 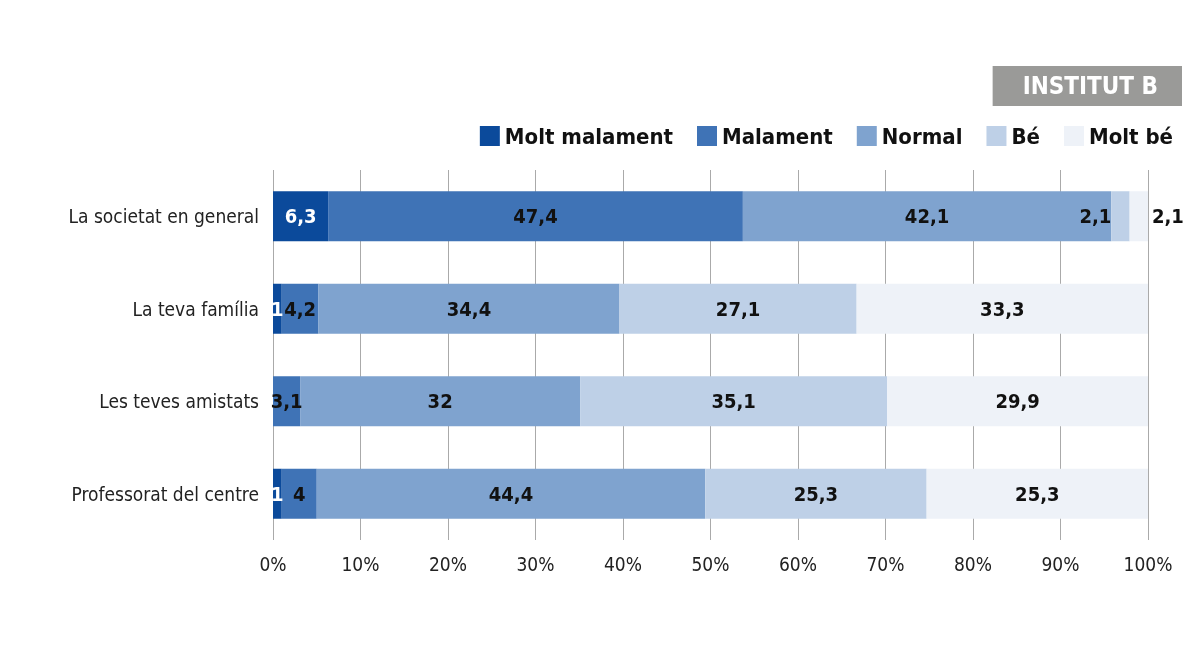 I want to click on x-tick-label: 70%, so click(x=885, y=563).